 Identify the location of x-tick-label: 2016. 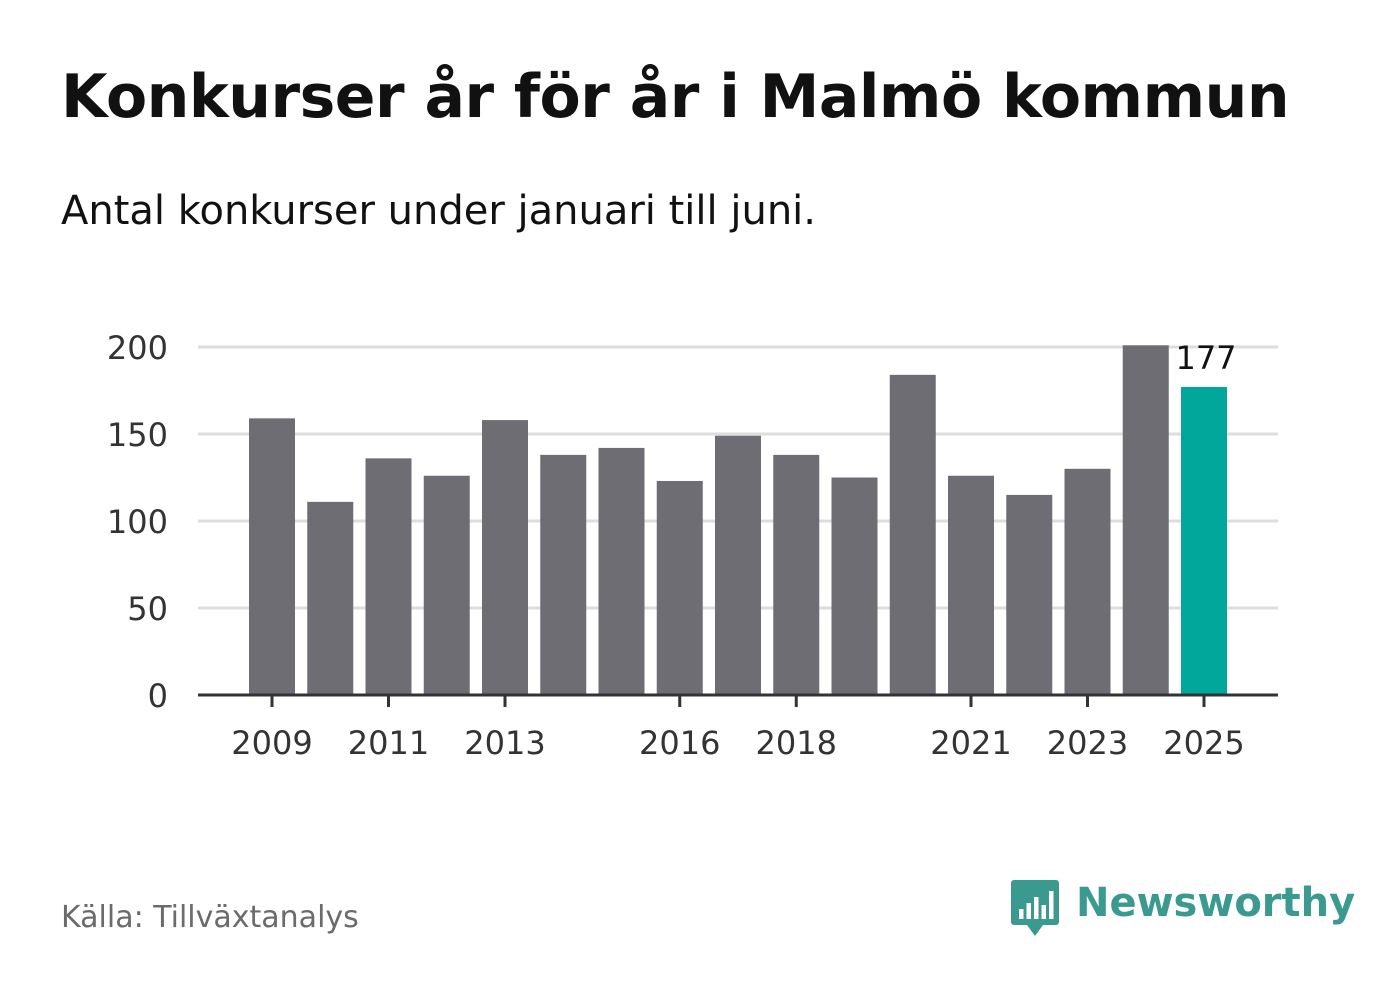
(679, 743).